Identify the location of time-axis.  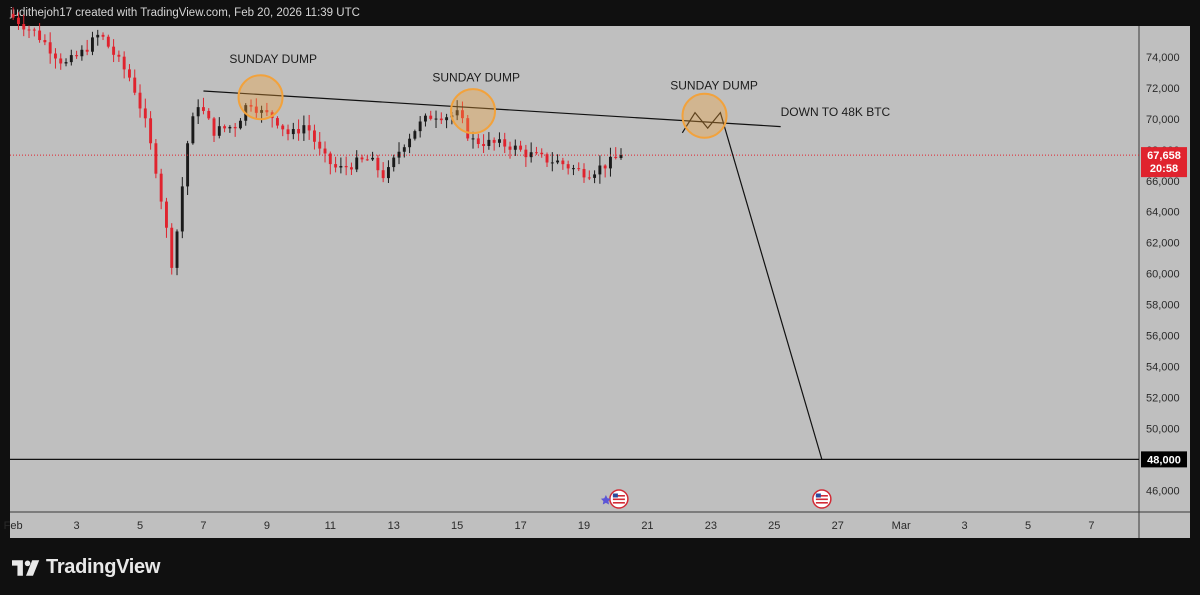
(600, 525).